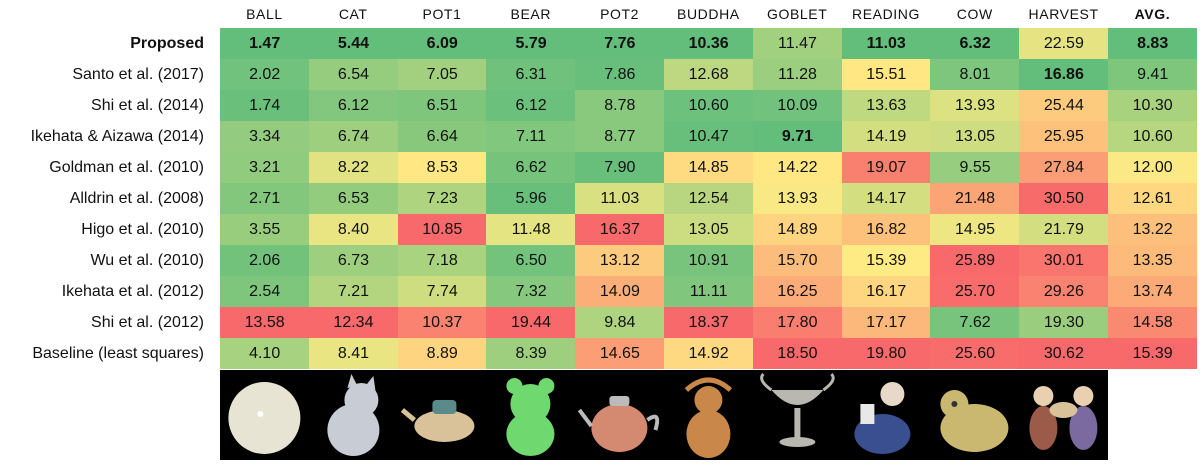 The image size is (1200, 466). Describe the element at coordinates (797, 14) in the screenshot. I see `column-header-goblet: GOBLET` at that location.